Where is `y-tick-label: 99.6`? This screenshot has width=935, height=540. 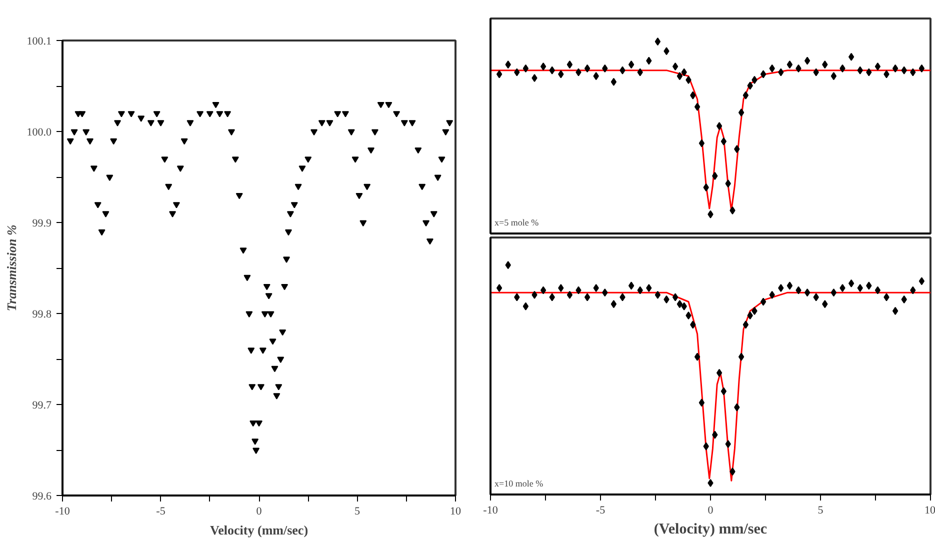
y-tick-label: 99.6 is located at coordinates (42, 496).